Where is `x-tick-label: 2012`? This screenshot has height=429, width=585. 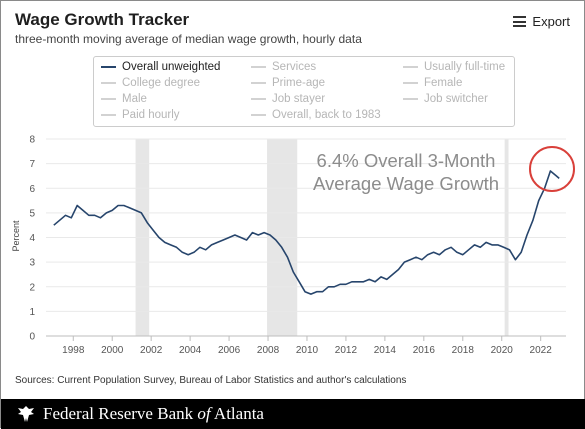 x-tick-label: 2012 is located at coordinates (346, 350).